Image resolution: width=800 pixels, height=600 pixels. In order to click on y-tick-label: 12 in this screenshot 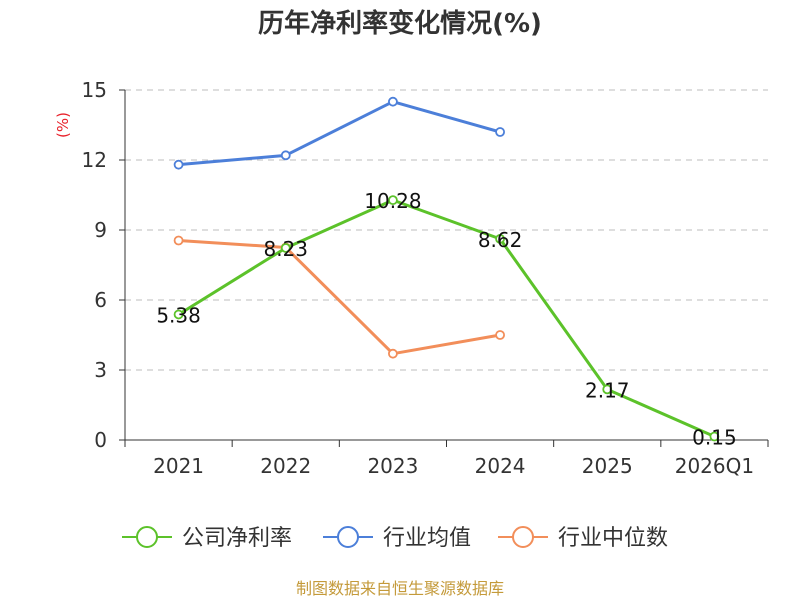, I will do `click(94, 160)`.